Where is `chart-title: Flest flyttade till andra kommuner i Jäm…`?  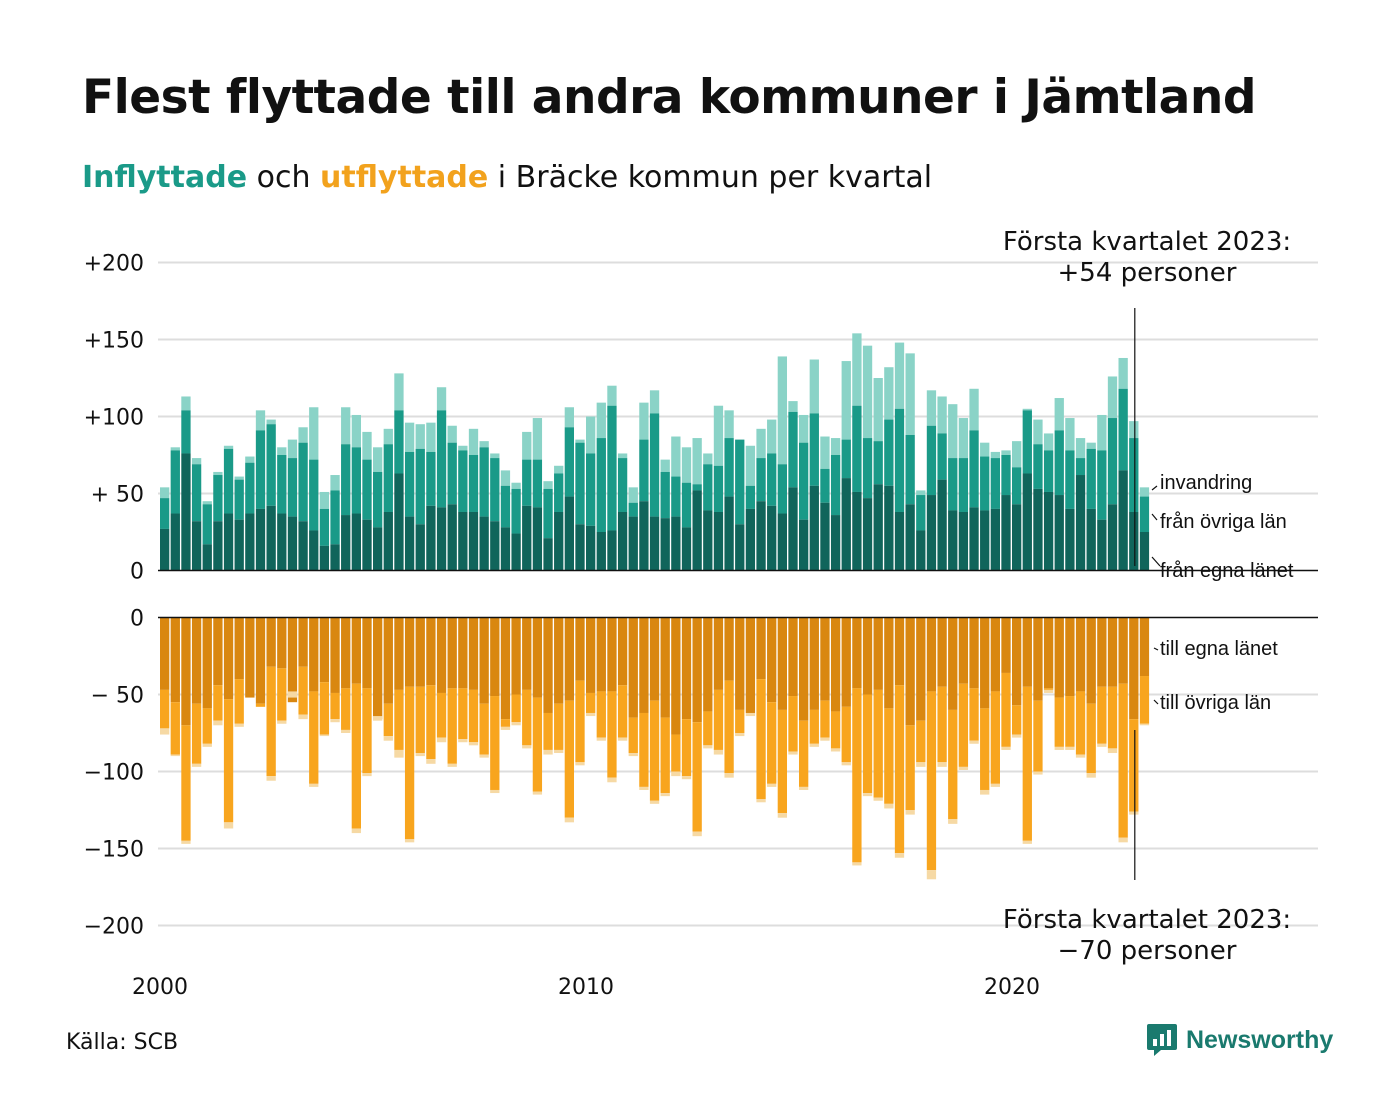
chart-title: Flest flyttade till andra kommuner i Jäm… is located at coordinates (669, 97).